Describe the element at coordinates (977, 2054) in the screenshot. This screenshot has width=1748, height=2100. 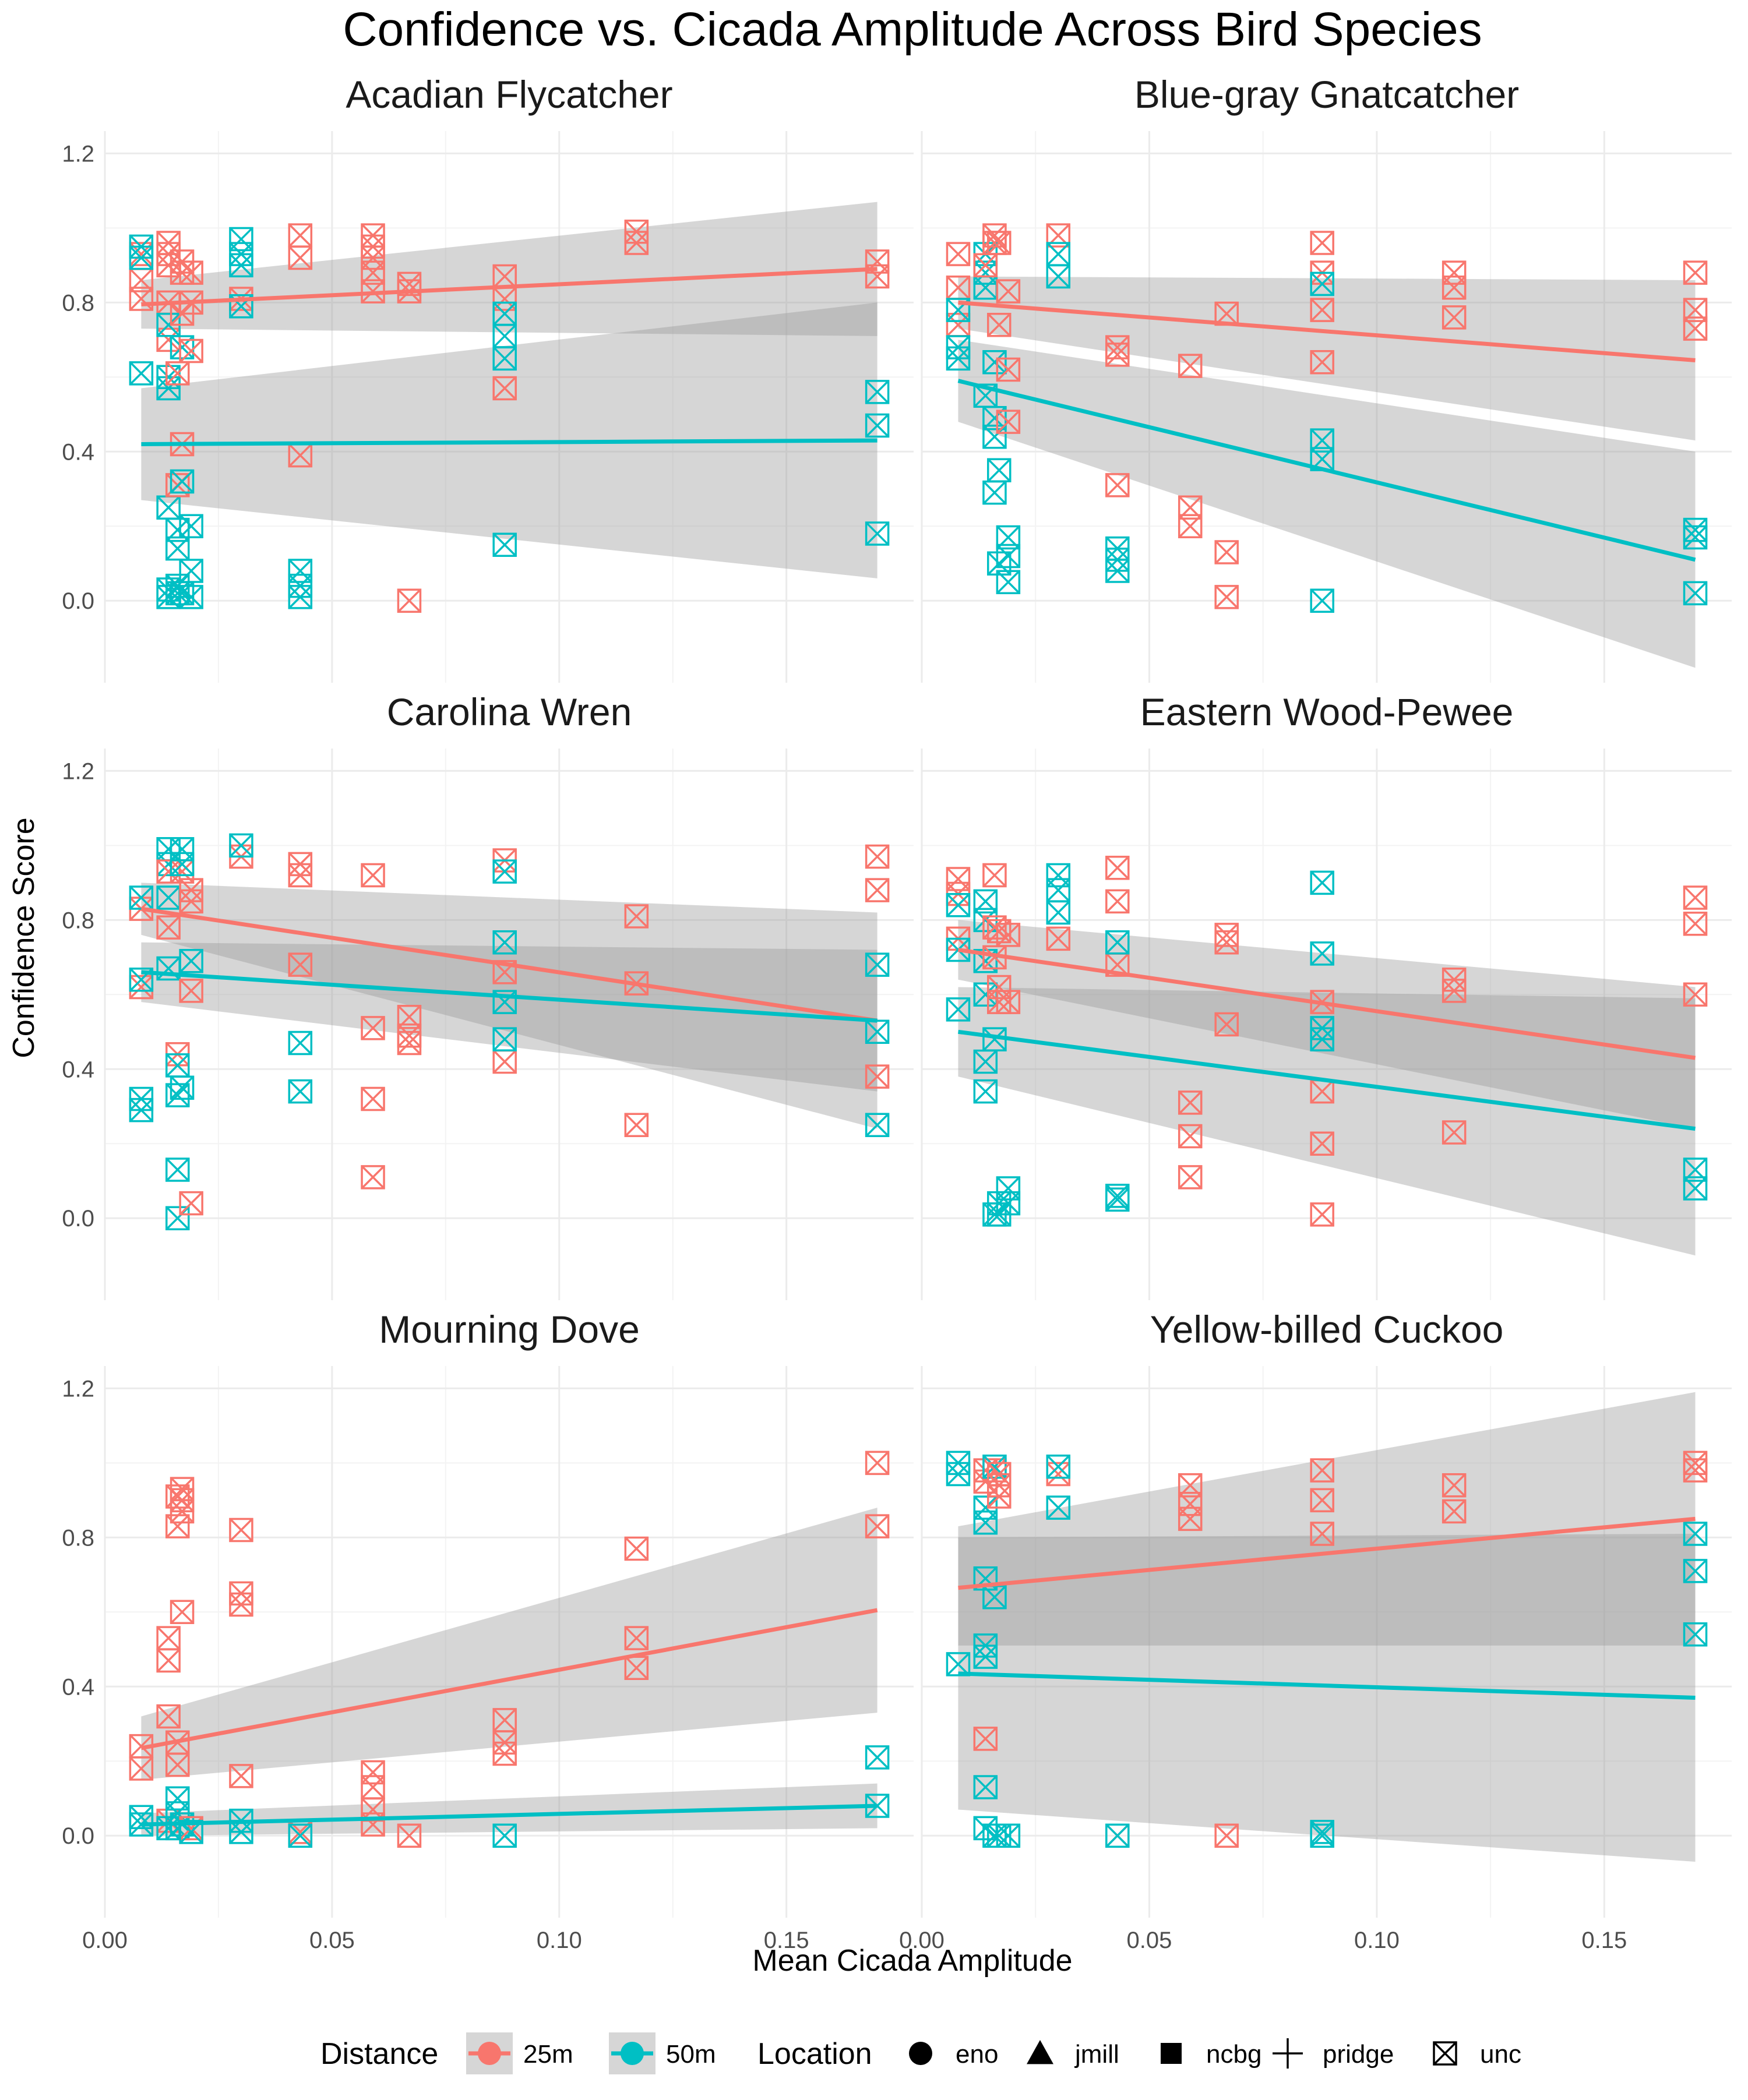
I see `legend-label: eno` at that location.